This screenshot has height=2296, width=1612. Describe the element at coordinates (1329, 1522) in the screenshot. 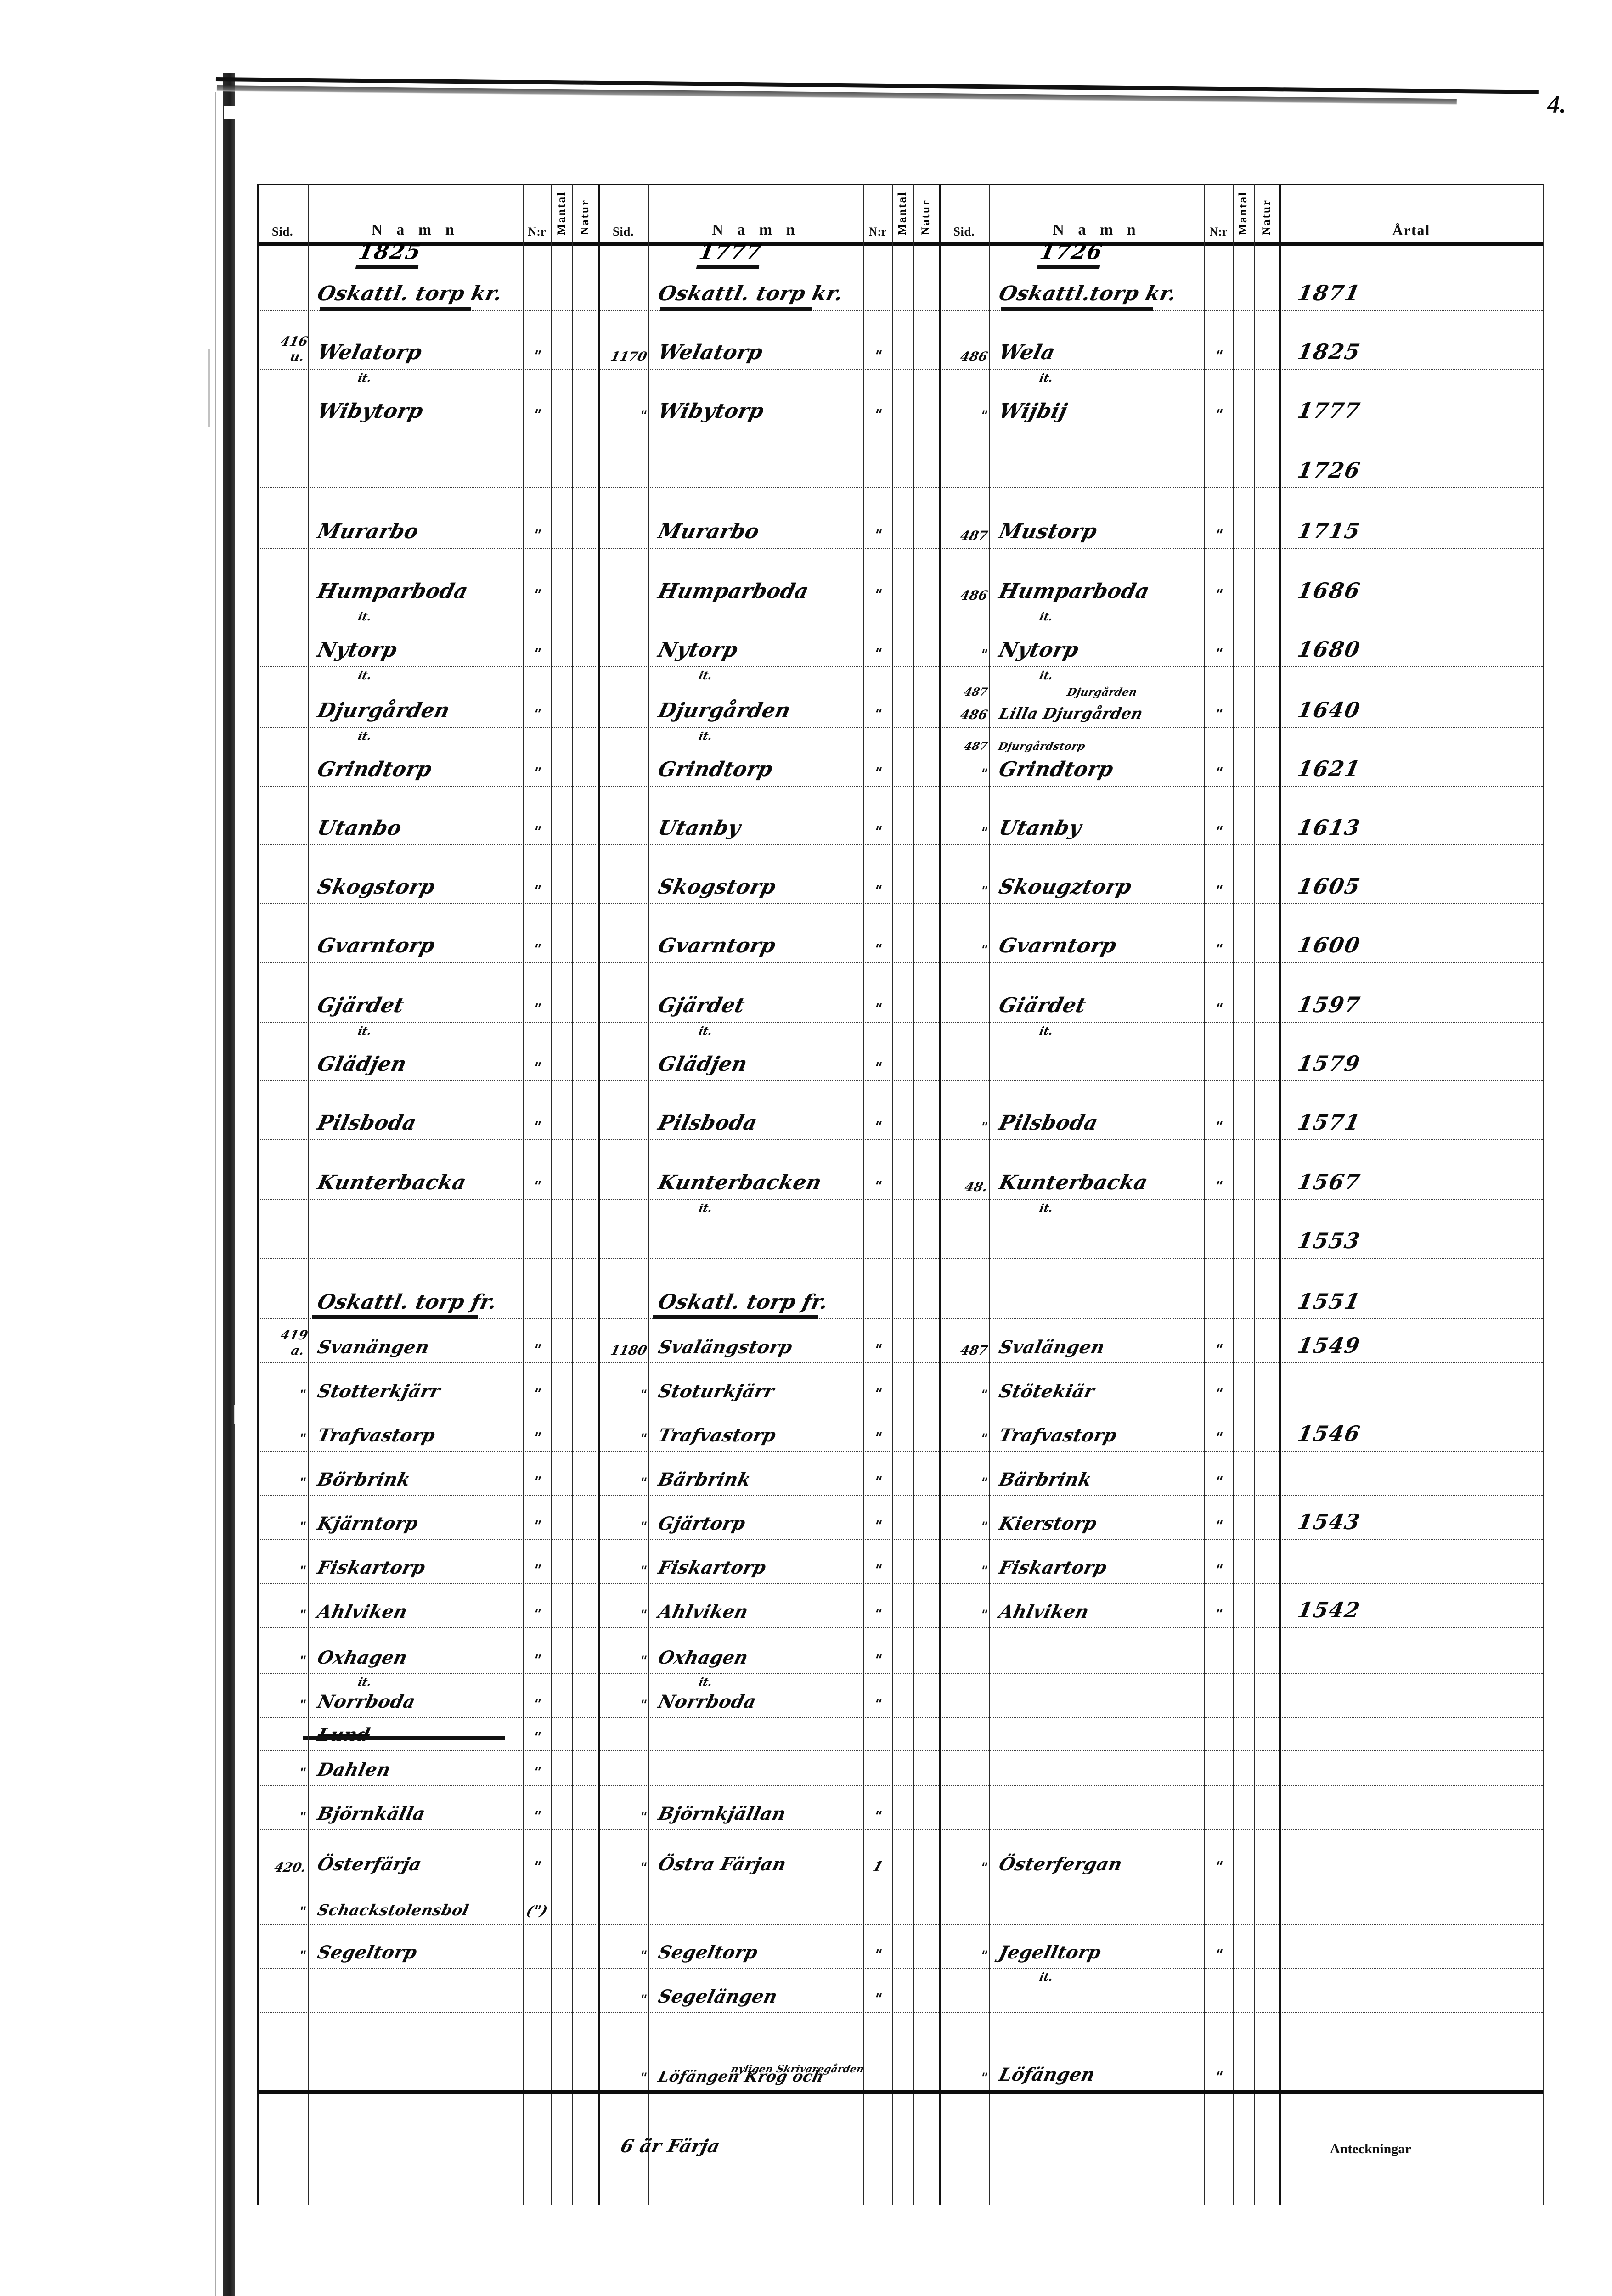

I see `artal-cell: 1543` at that location.